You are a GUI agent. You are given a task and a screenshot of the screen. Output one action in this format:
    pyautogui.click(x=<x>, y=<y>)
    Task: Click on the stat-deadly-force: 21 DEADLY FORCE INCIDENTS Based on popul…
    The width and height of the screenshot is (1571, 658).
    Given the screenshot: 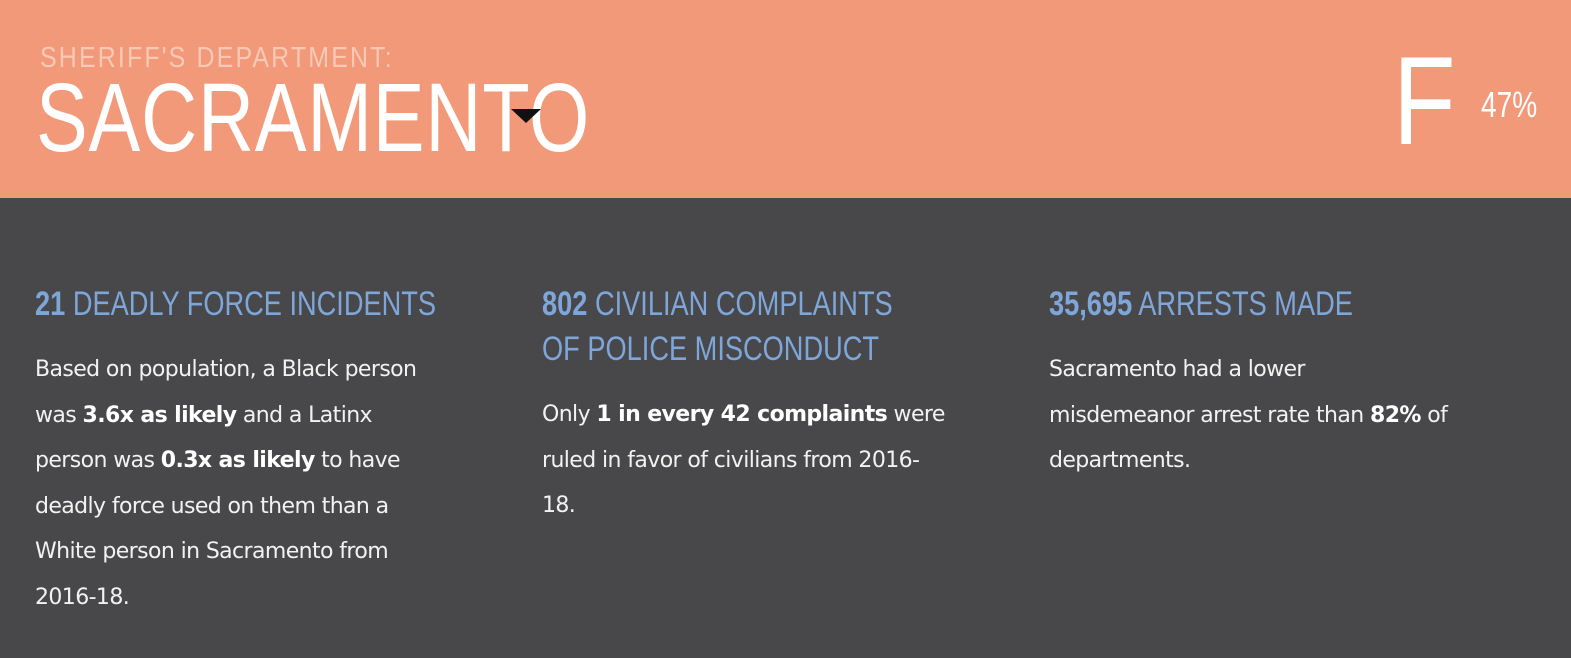 What is the action you would take?
    pyautogui.click(x=255, y=451)
    